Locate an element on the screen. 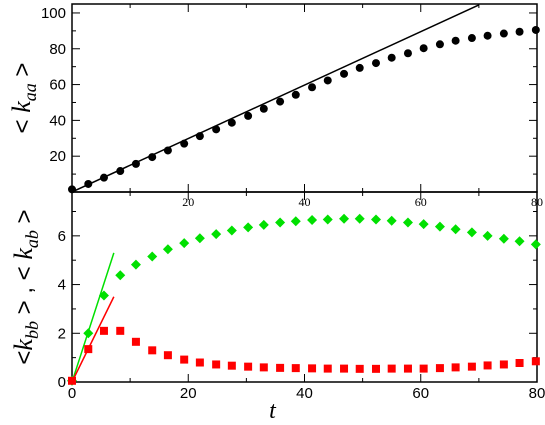 The height and width of the screenshot is (425, 545). top-y-tick-label: 80 is located at coordinates (57, 49).